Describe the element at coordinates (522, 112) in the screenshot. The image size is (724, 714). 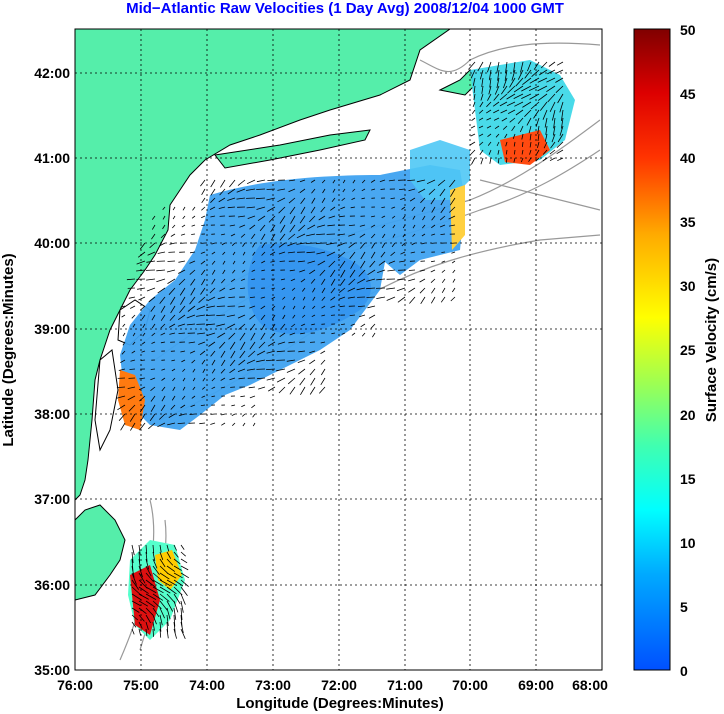
I see `gulf-of-maine-coverage` at that location.